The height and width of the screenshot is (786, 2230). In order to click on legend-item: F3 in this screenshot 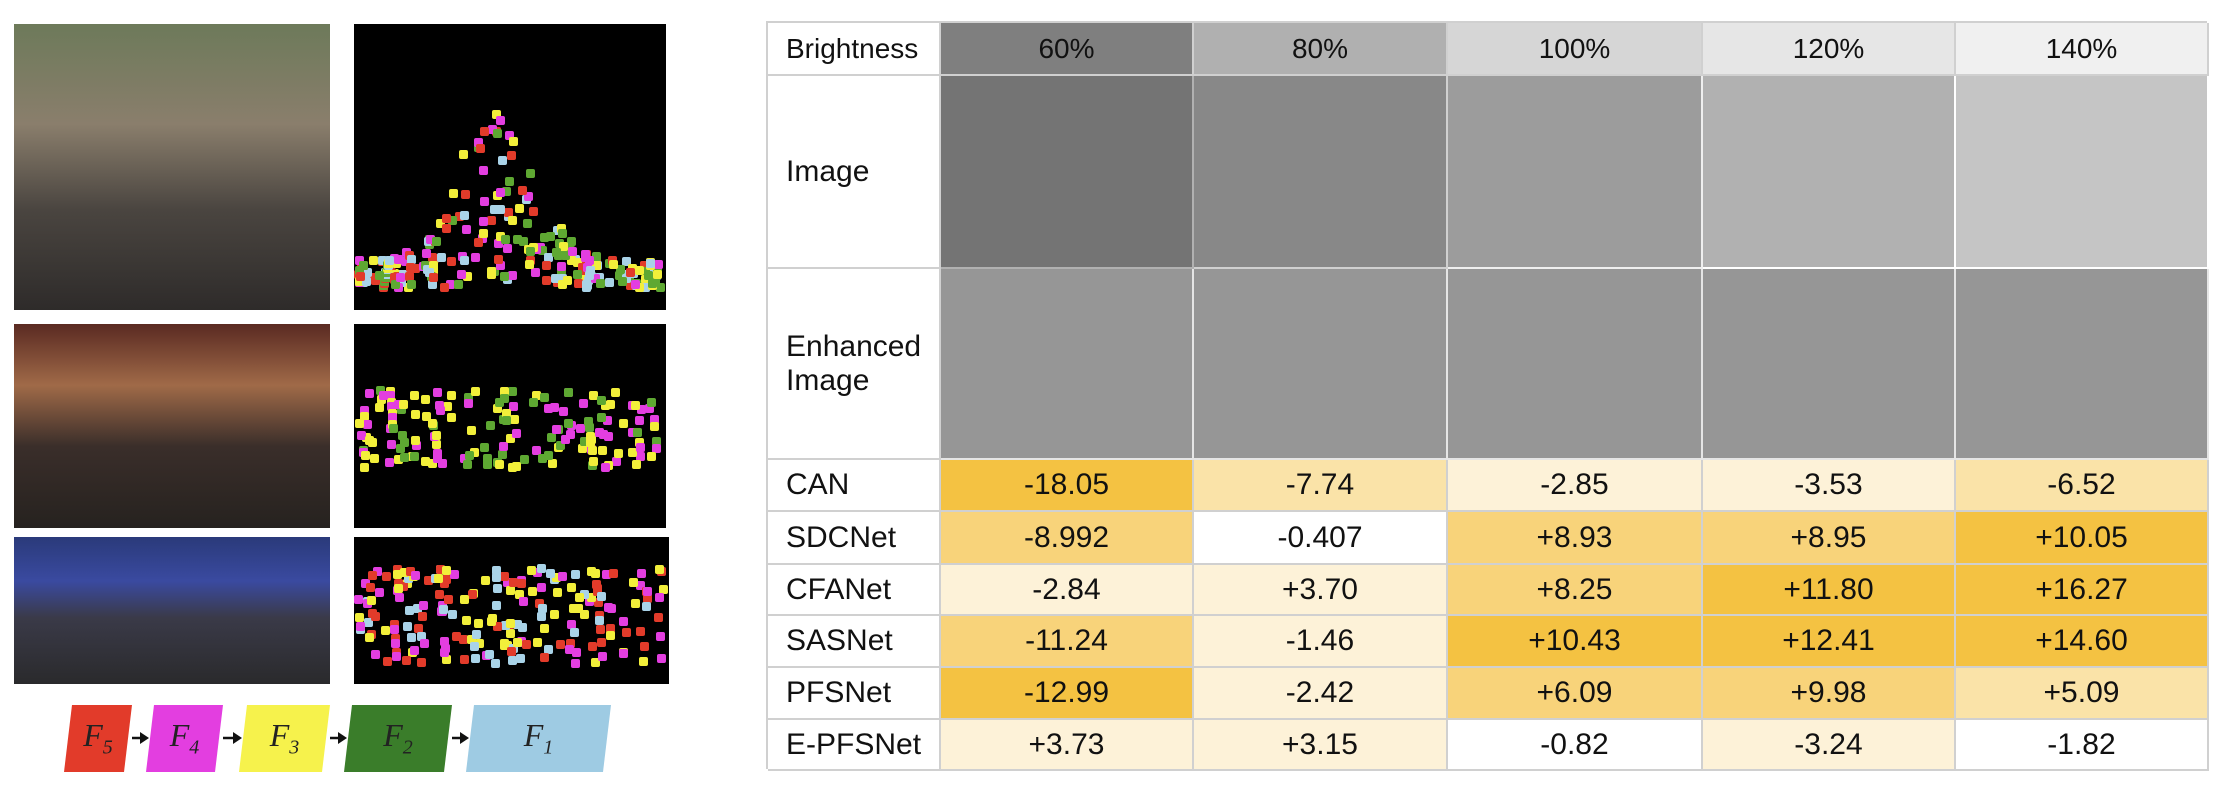, I will do `click(284, 738)`.